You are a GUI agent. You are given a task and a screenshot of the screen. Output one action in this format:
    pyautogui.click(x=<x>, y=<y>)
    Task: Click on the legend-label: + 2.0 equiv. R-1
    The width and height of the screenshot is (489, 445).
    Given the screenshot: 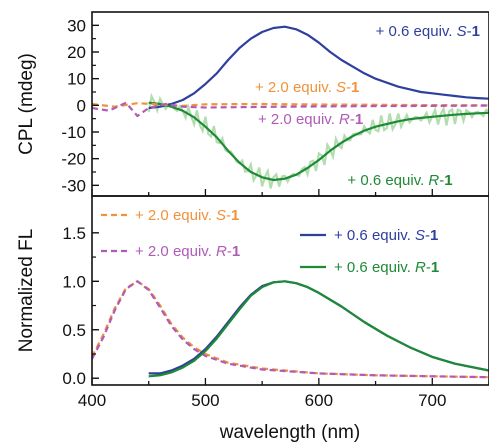 What is the action you would take?
    pyautogui.click(x=187, y=251)
    